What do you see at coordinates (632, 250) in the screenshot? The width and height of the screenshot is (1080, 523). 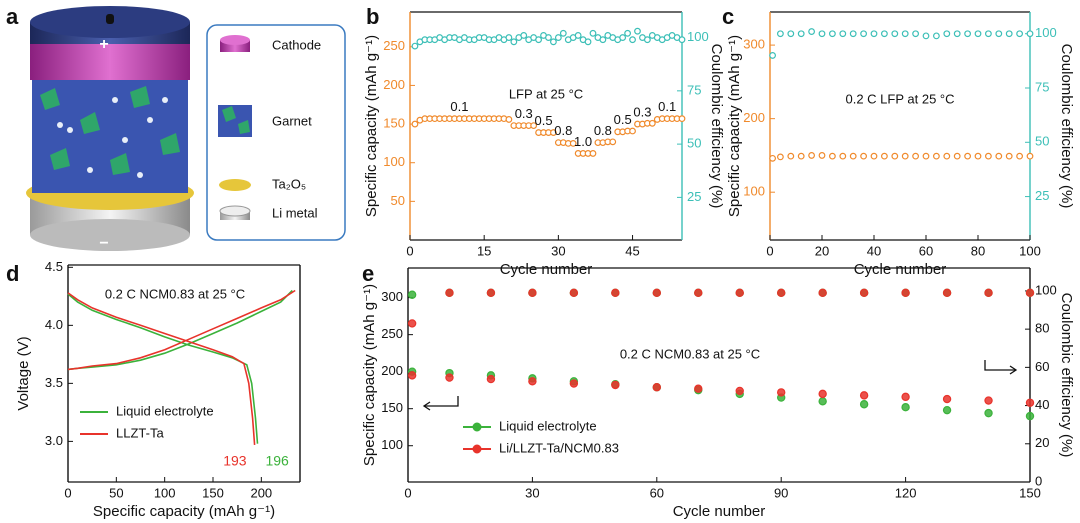 I see `x-tick-label: 45` at bounding box center [632, 250].